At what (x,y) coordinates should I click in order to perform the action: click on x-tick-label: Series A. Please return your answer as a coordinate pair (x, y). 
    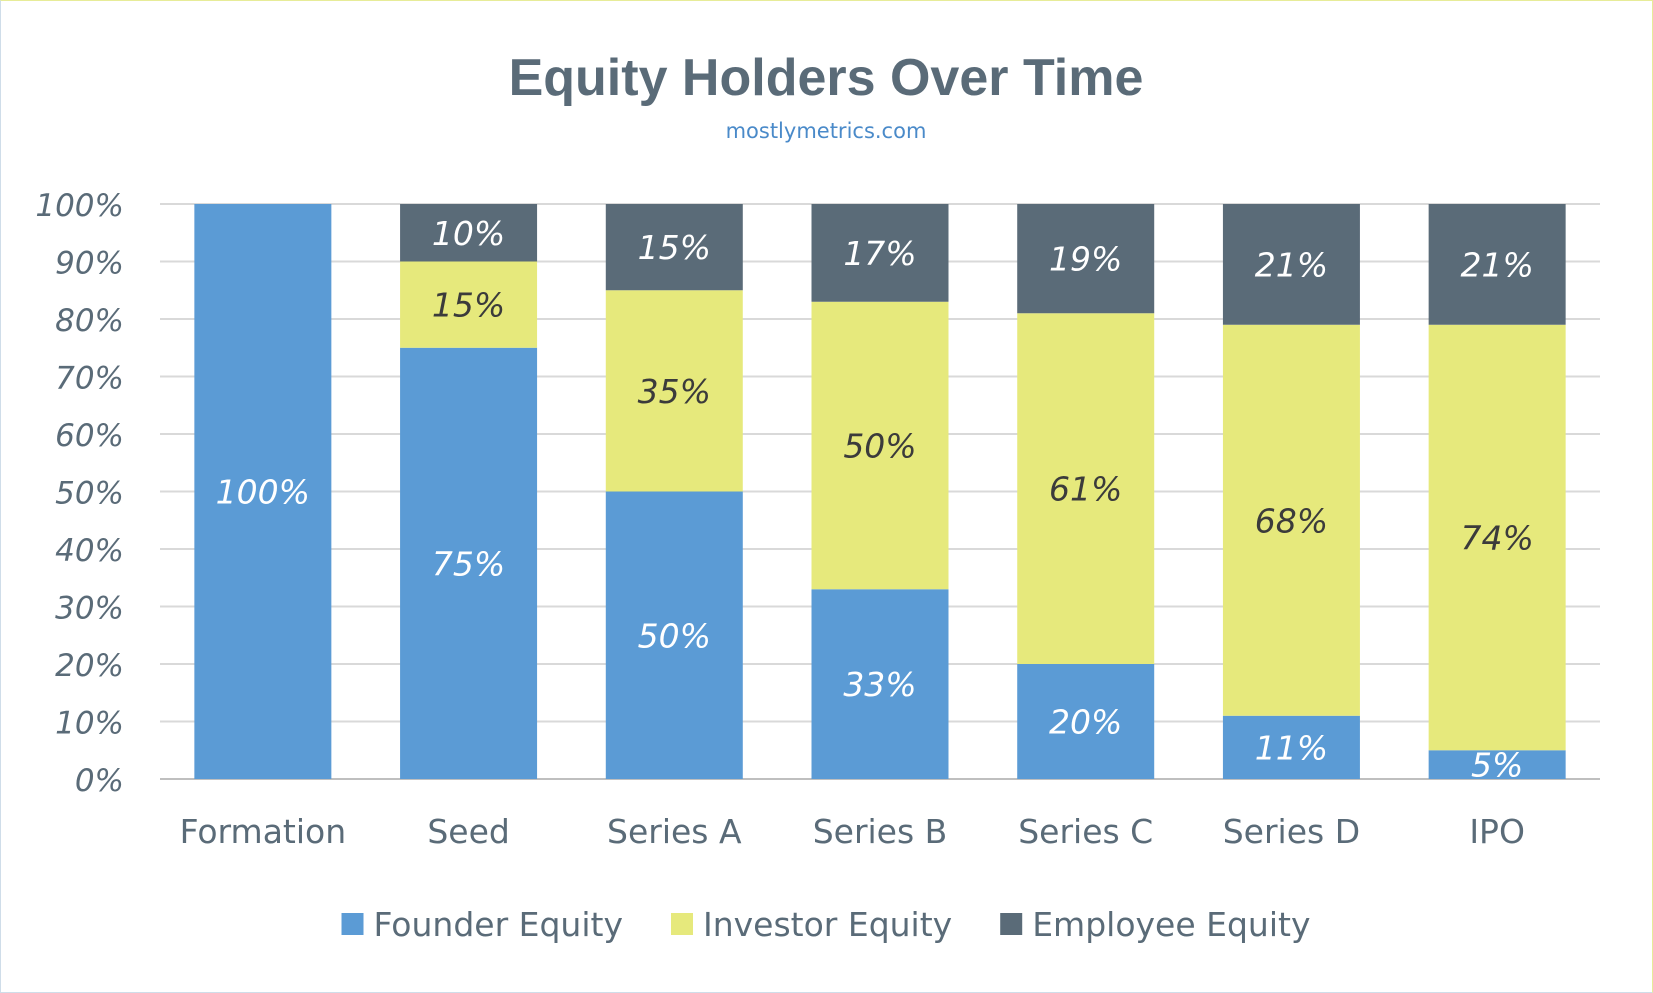
    Looking at the image, I should click on (674, 831).